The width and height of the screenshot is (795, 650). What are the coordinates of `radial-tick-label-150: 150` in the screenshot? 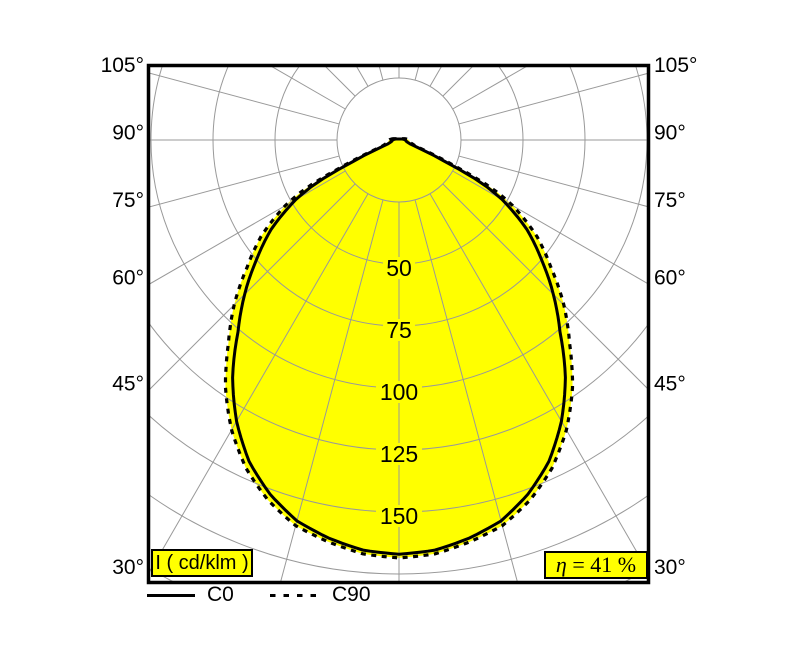 It's located at (399, 516).